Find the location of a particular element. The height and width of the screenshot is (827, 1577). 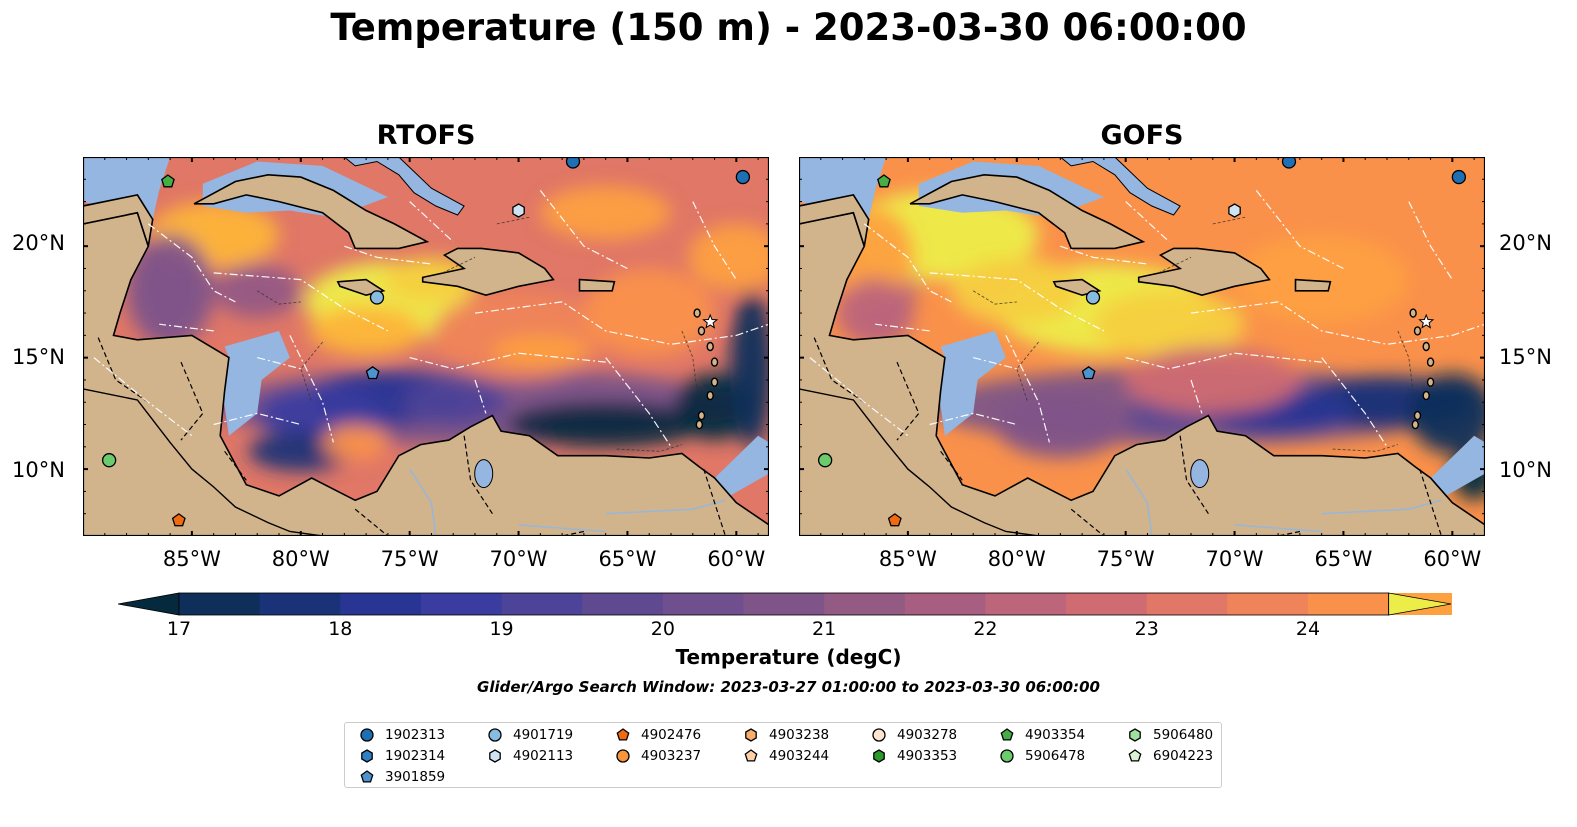

legend-item-4902113: 4902113 is located at coordinates (530, 756).